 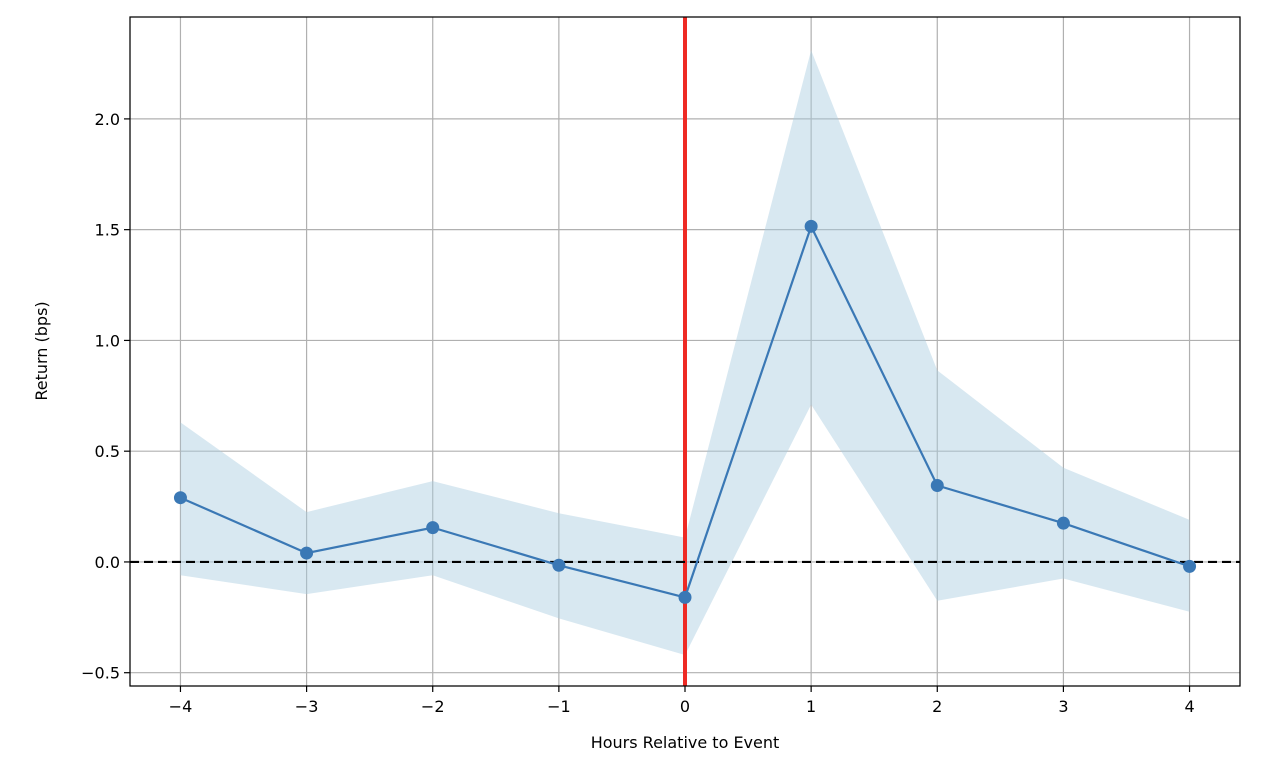 What do you see at coordinates (1189, 706) in the screenshot?
I see `x-tick-label: 4` at bounding box center [1189, 706].